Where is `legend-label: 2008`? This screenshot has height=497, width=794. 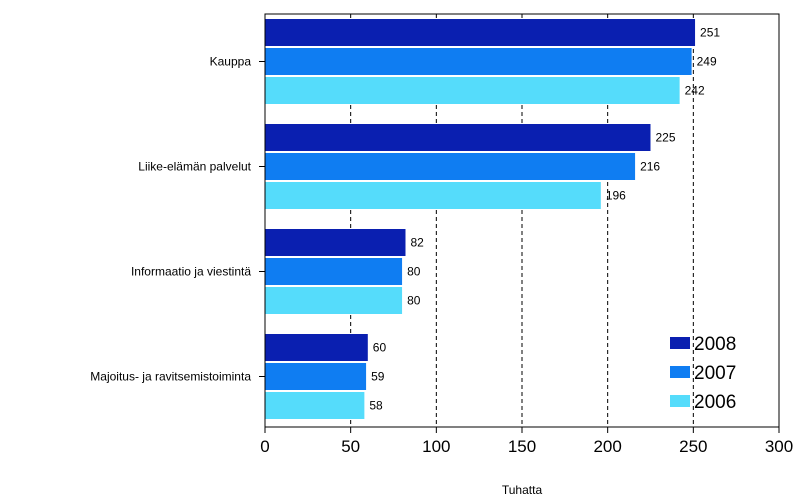
legend-label: 2008 is located at coordinates (715, 344).